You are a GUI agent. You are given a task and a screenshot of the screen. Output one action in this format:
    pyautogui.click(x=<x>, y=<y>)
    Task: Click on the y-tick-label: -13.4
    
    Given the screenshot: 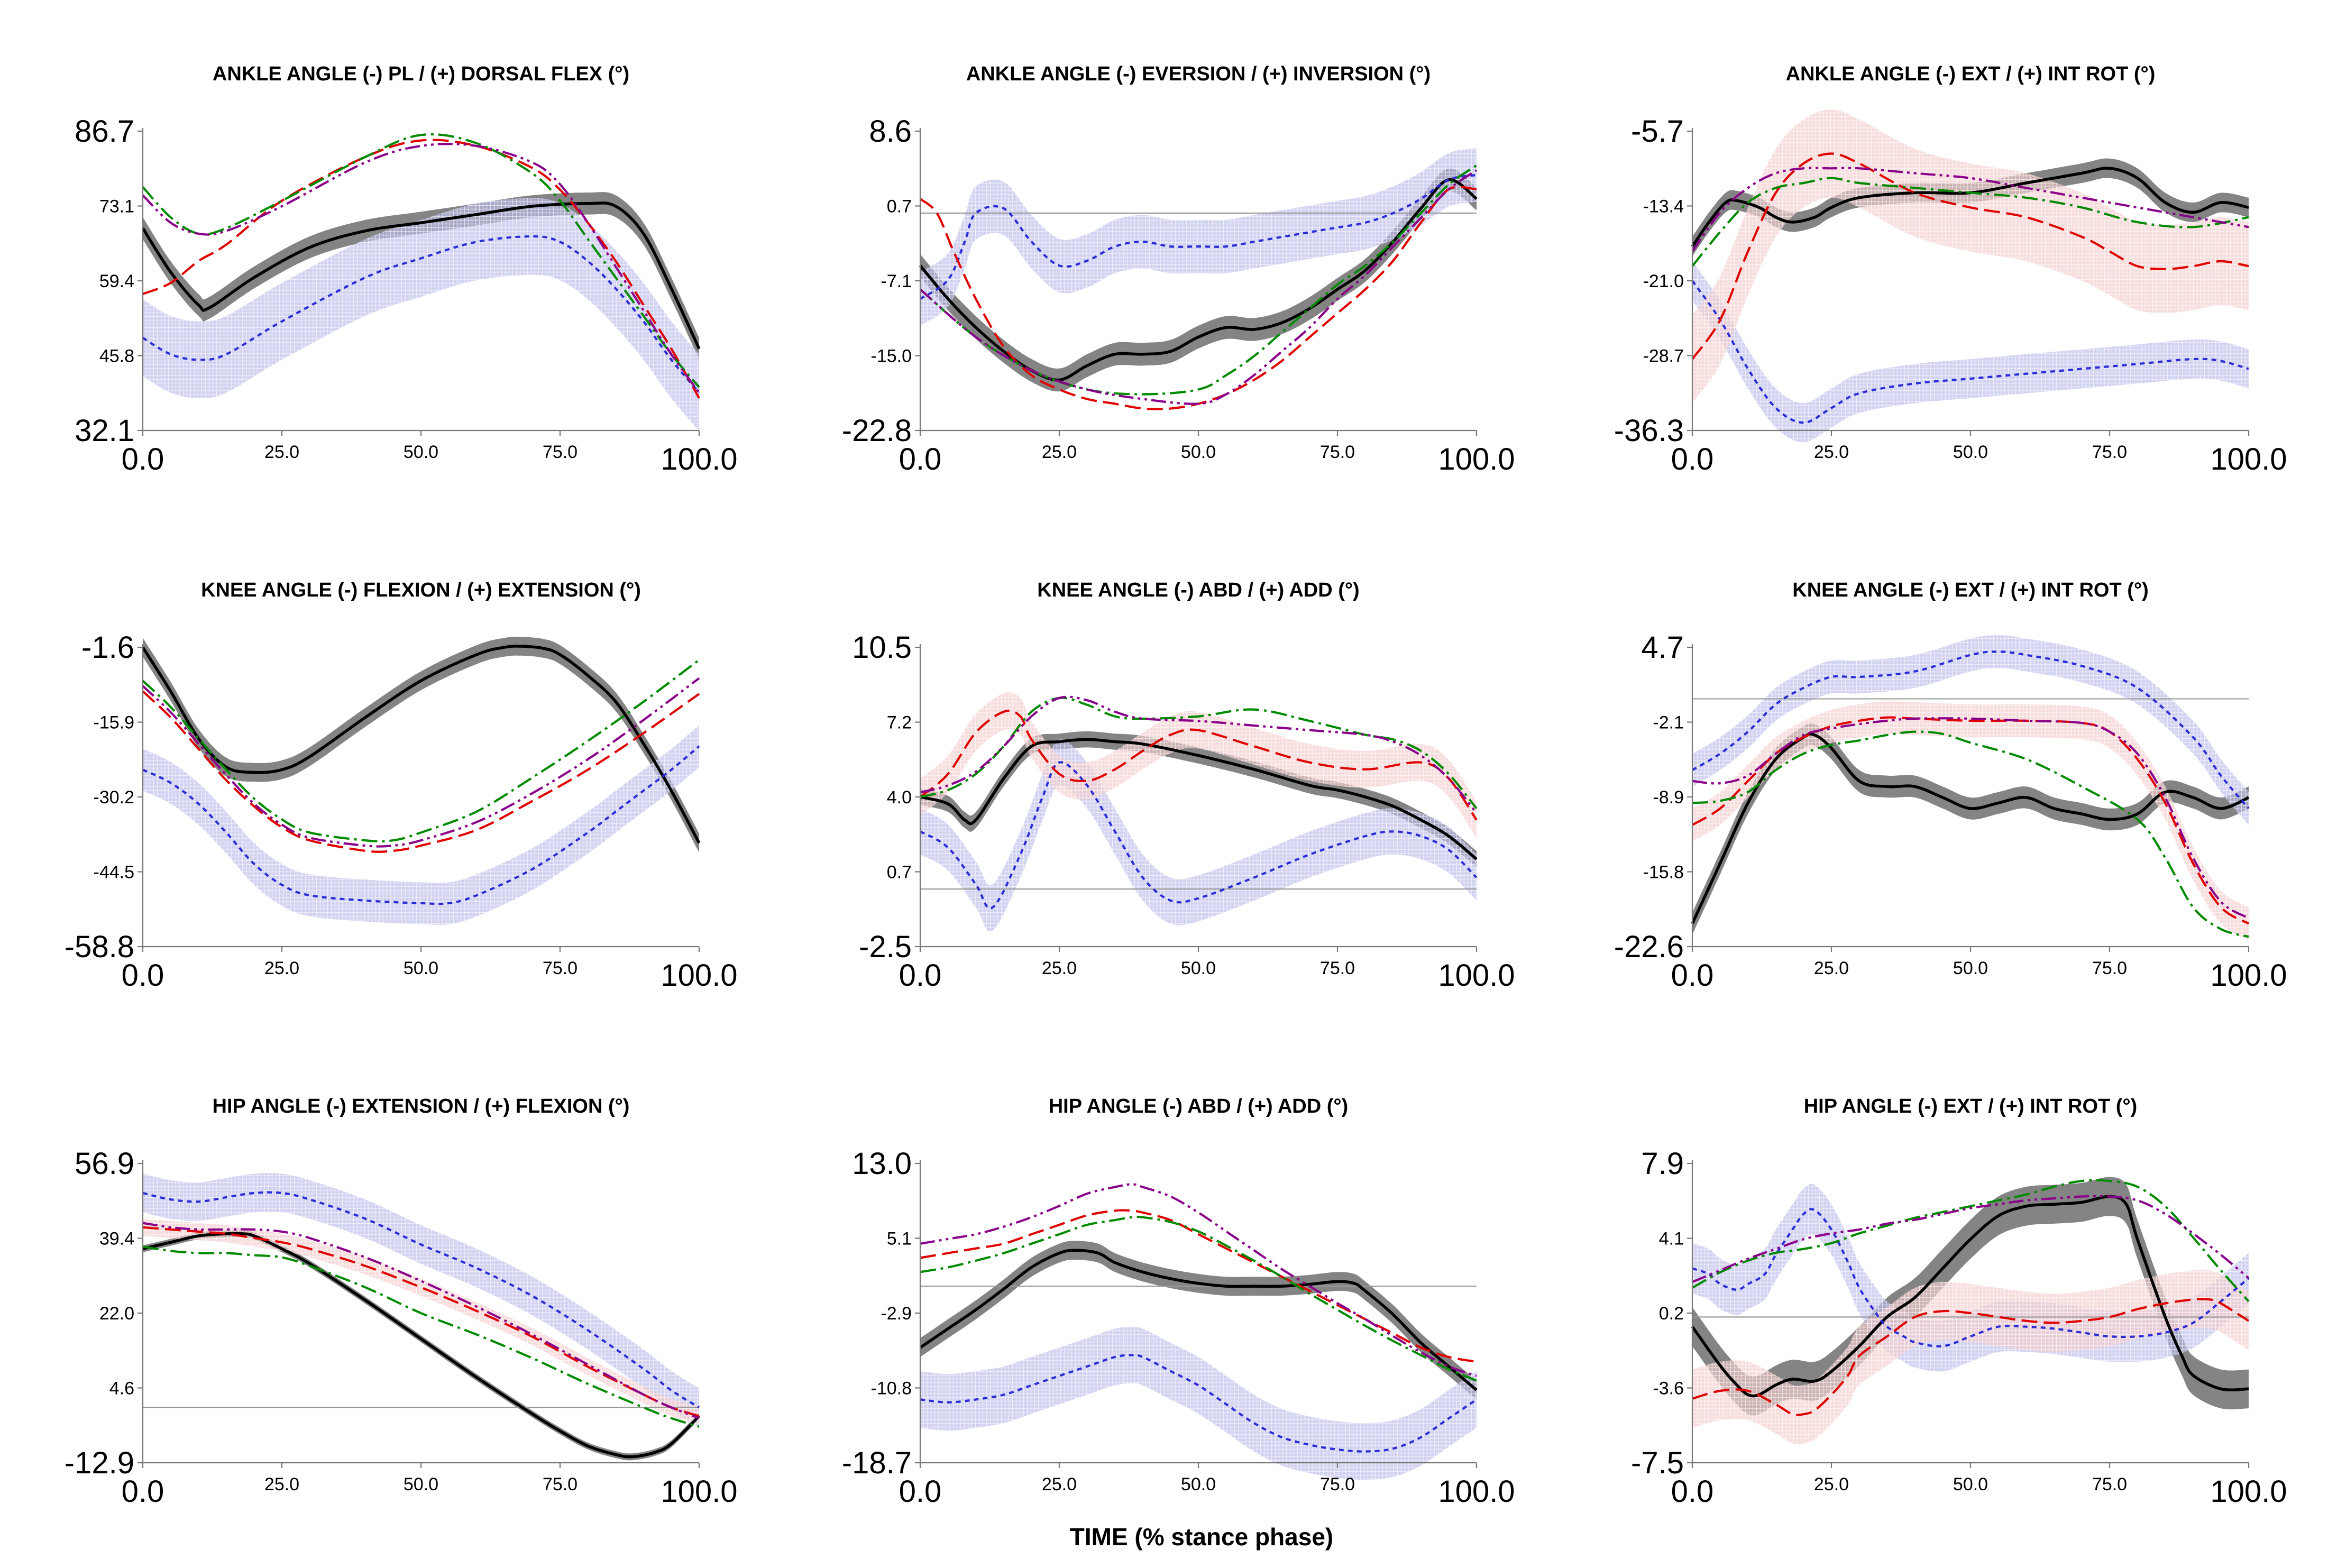 What is the action you would take?
    pyautogui.click(x=1663, y=207)
    